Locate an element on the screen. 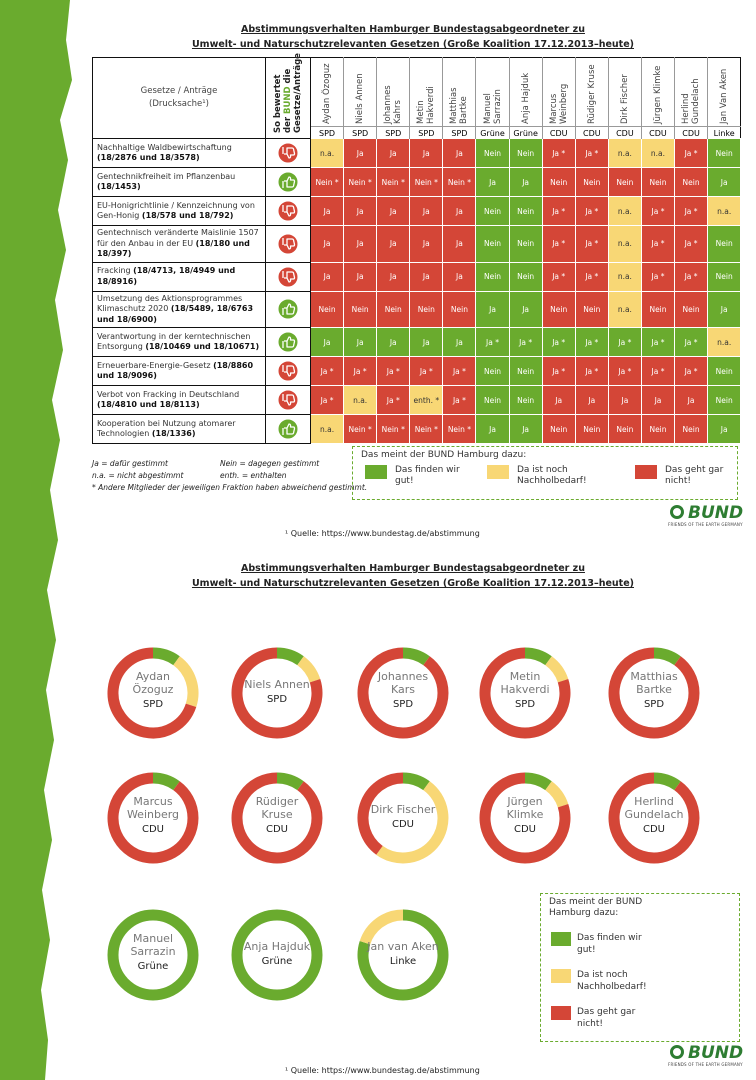 Image resolution: width=756 pixels, height=1080 pixels. donut-name: Bartke is located at coordinates (654, 689).